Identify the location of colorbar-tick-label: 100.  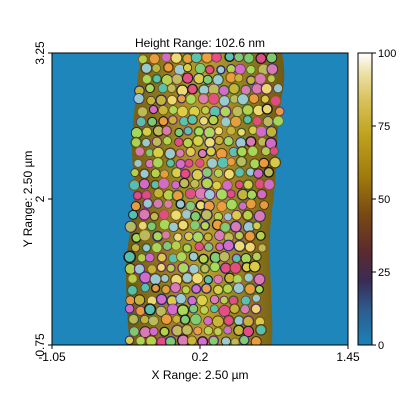
(387, 54).